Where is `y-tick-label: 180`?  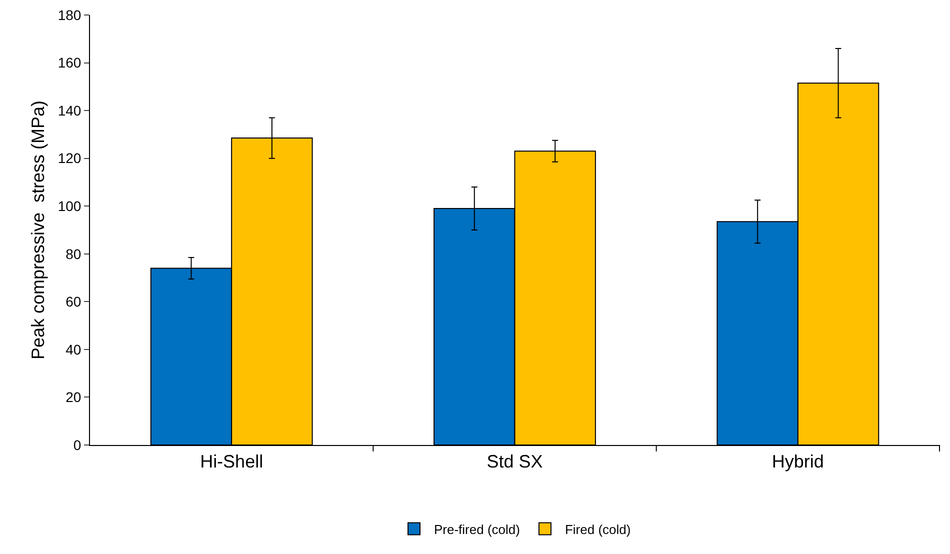 y-tick-label: 180 is located at coordinates (70, 14).